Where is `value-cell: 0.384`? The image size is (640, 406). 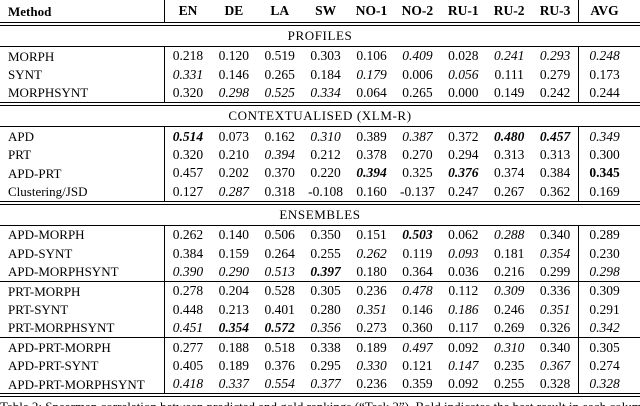 value-cell: 0.384 is located at coordinates (555, 173).